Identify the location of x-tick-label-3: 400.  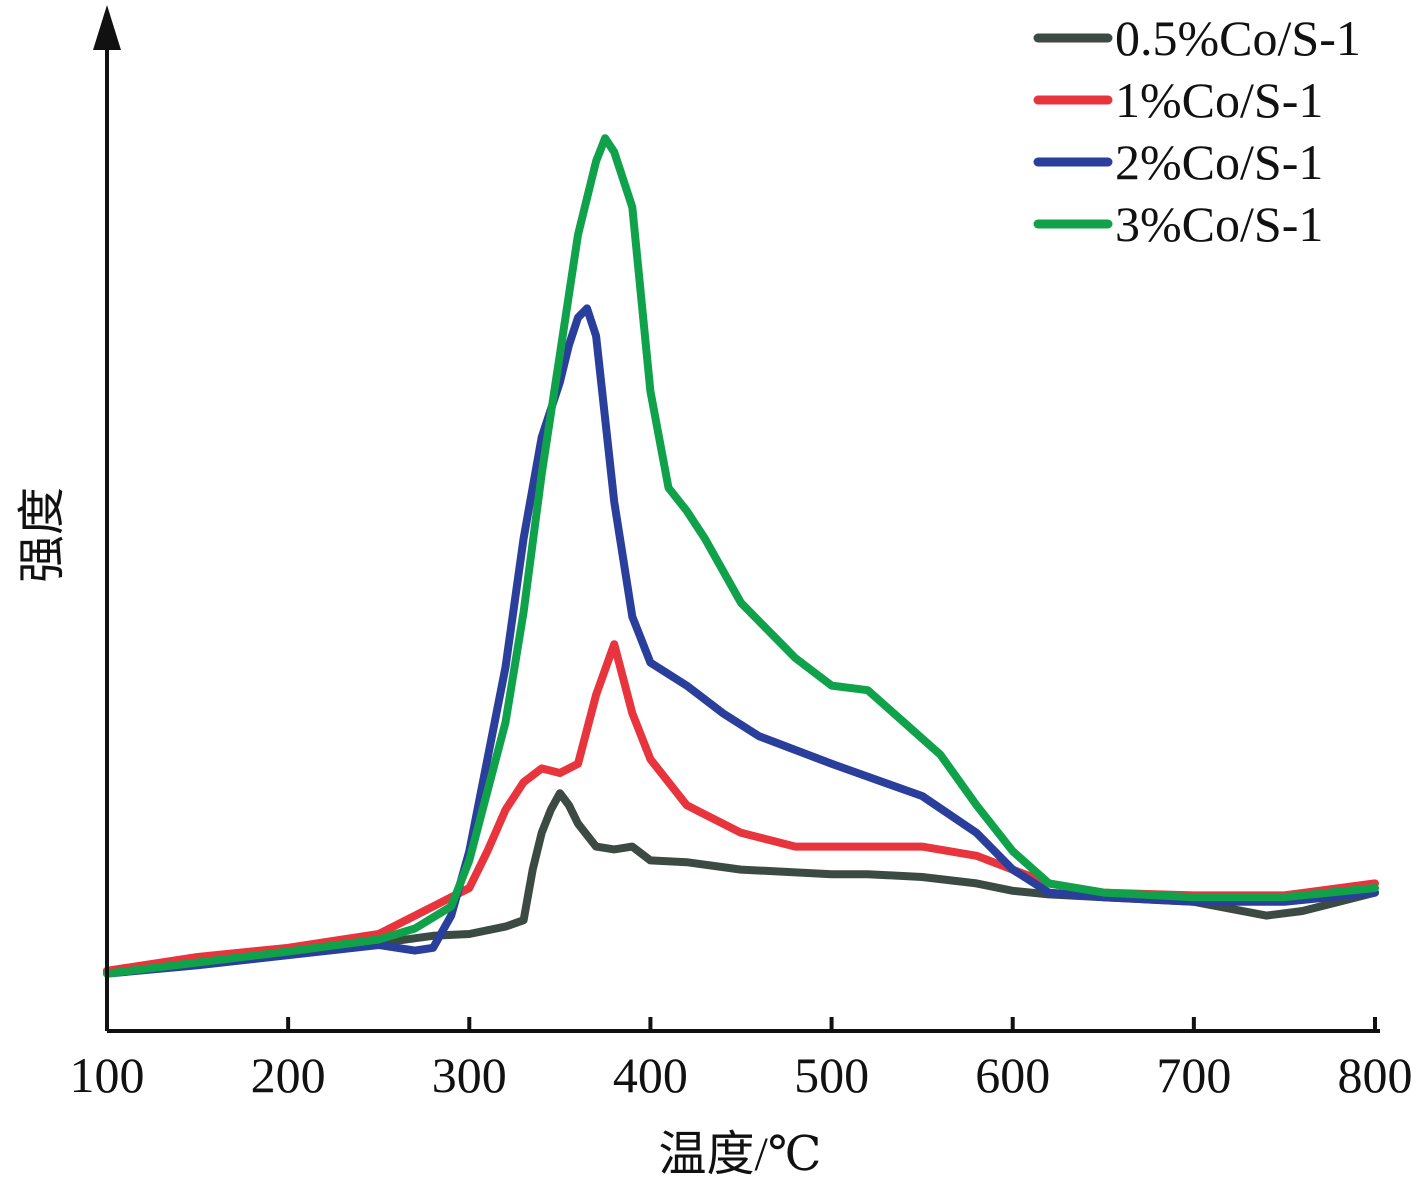
(650, 1075).